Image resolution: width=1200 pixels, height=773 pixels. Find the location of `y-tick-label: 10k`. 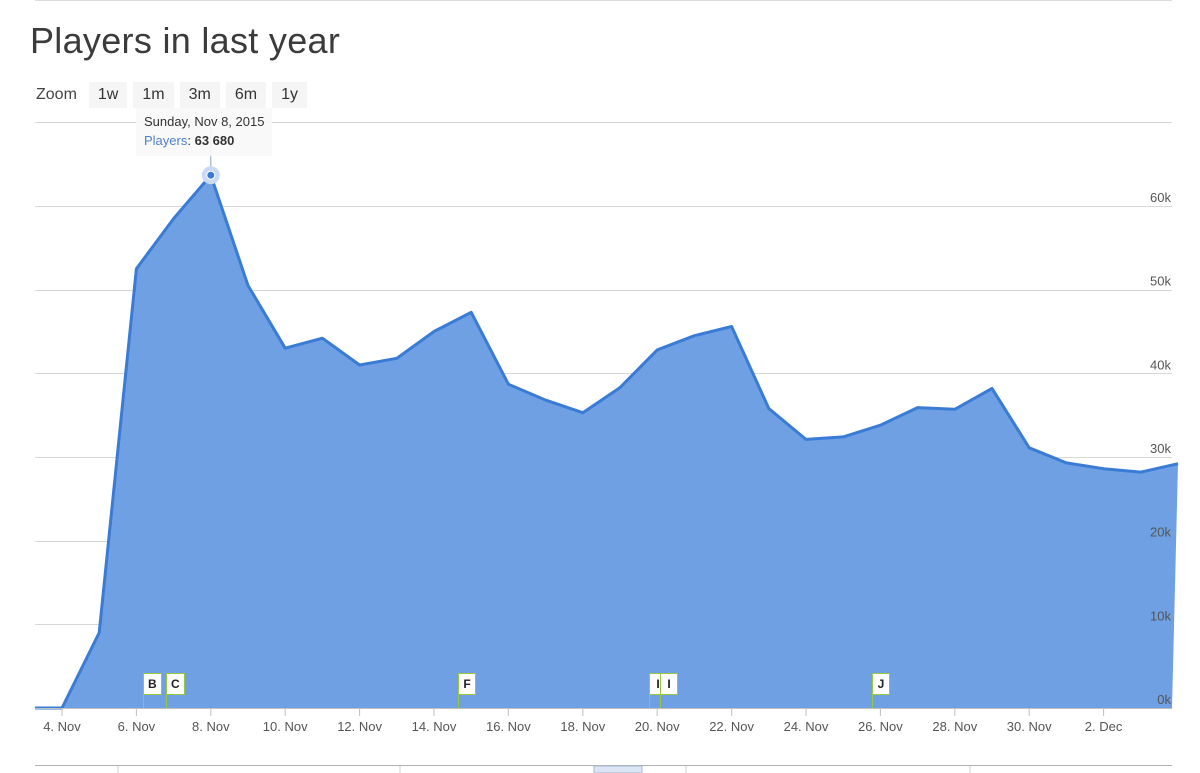

y-tick-label: 10k is located at coordinates (1160, 615).